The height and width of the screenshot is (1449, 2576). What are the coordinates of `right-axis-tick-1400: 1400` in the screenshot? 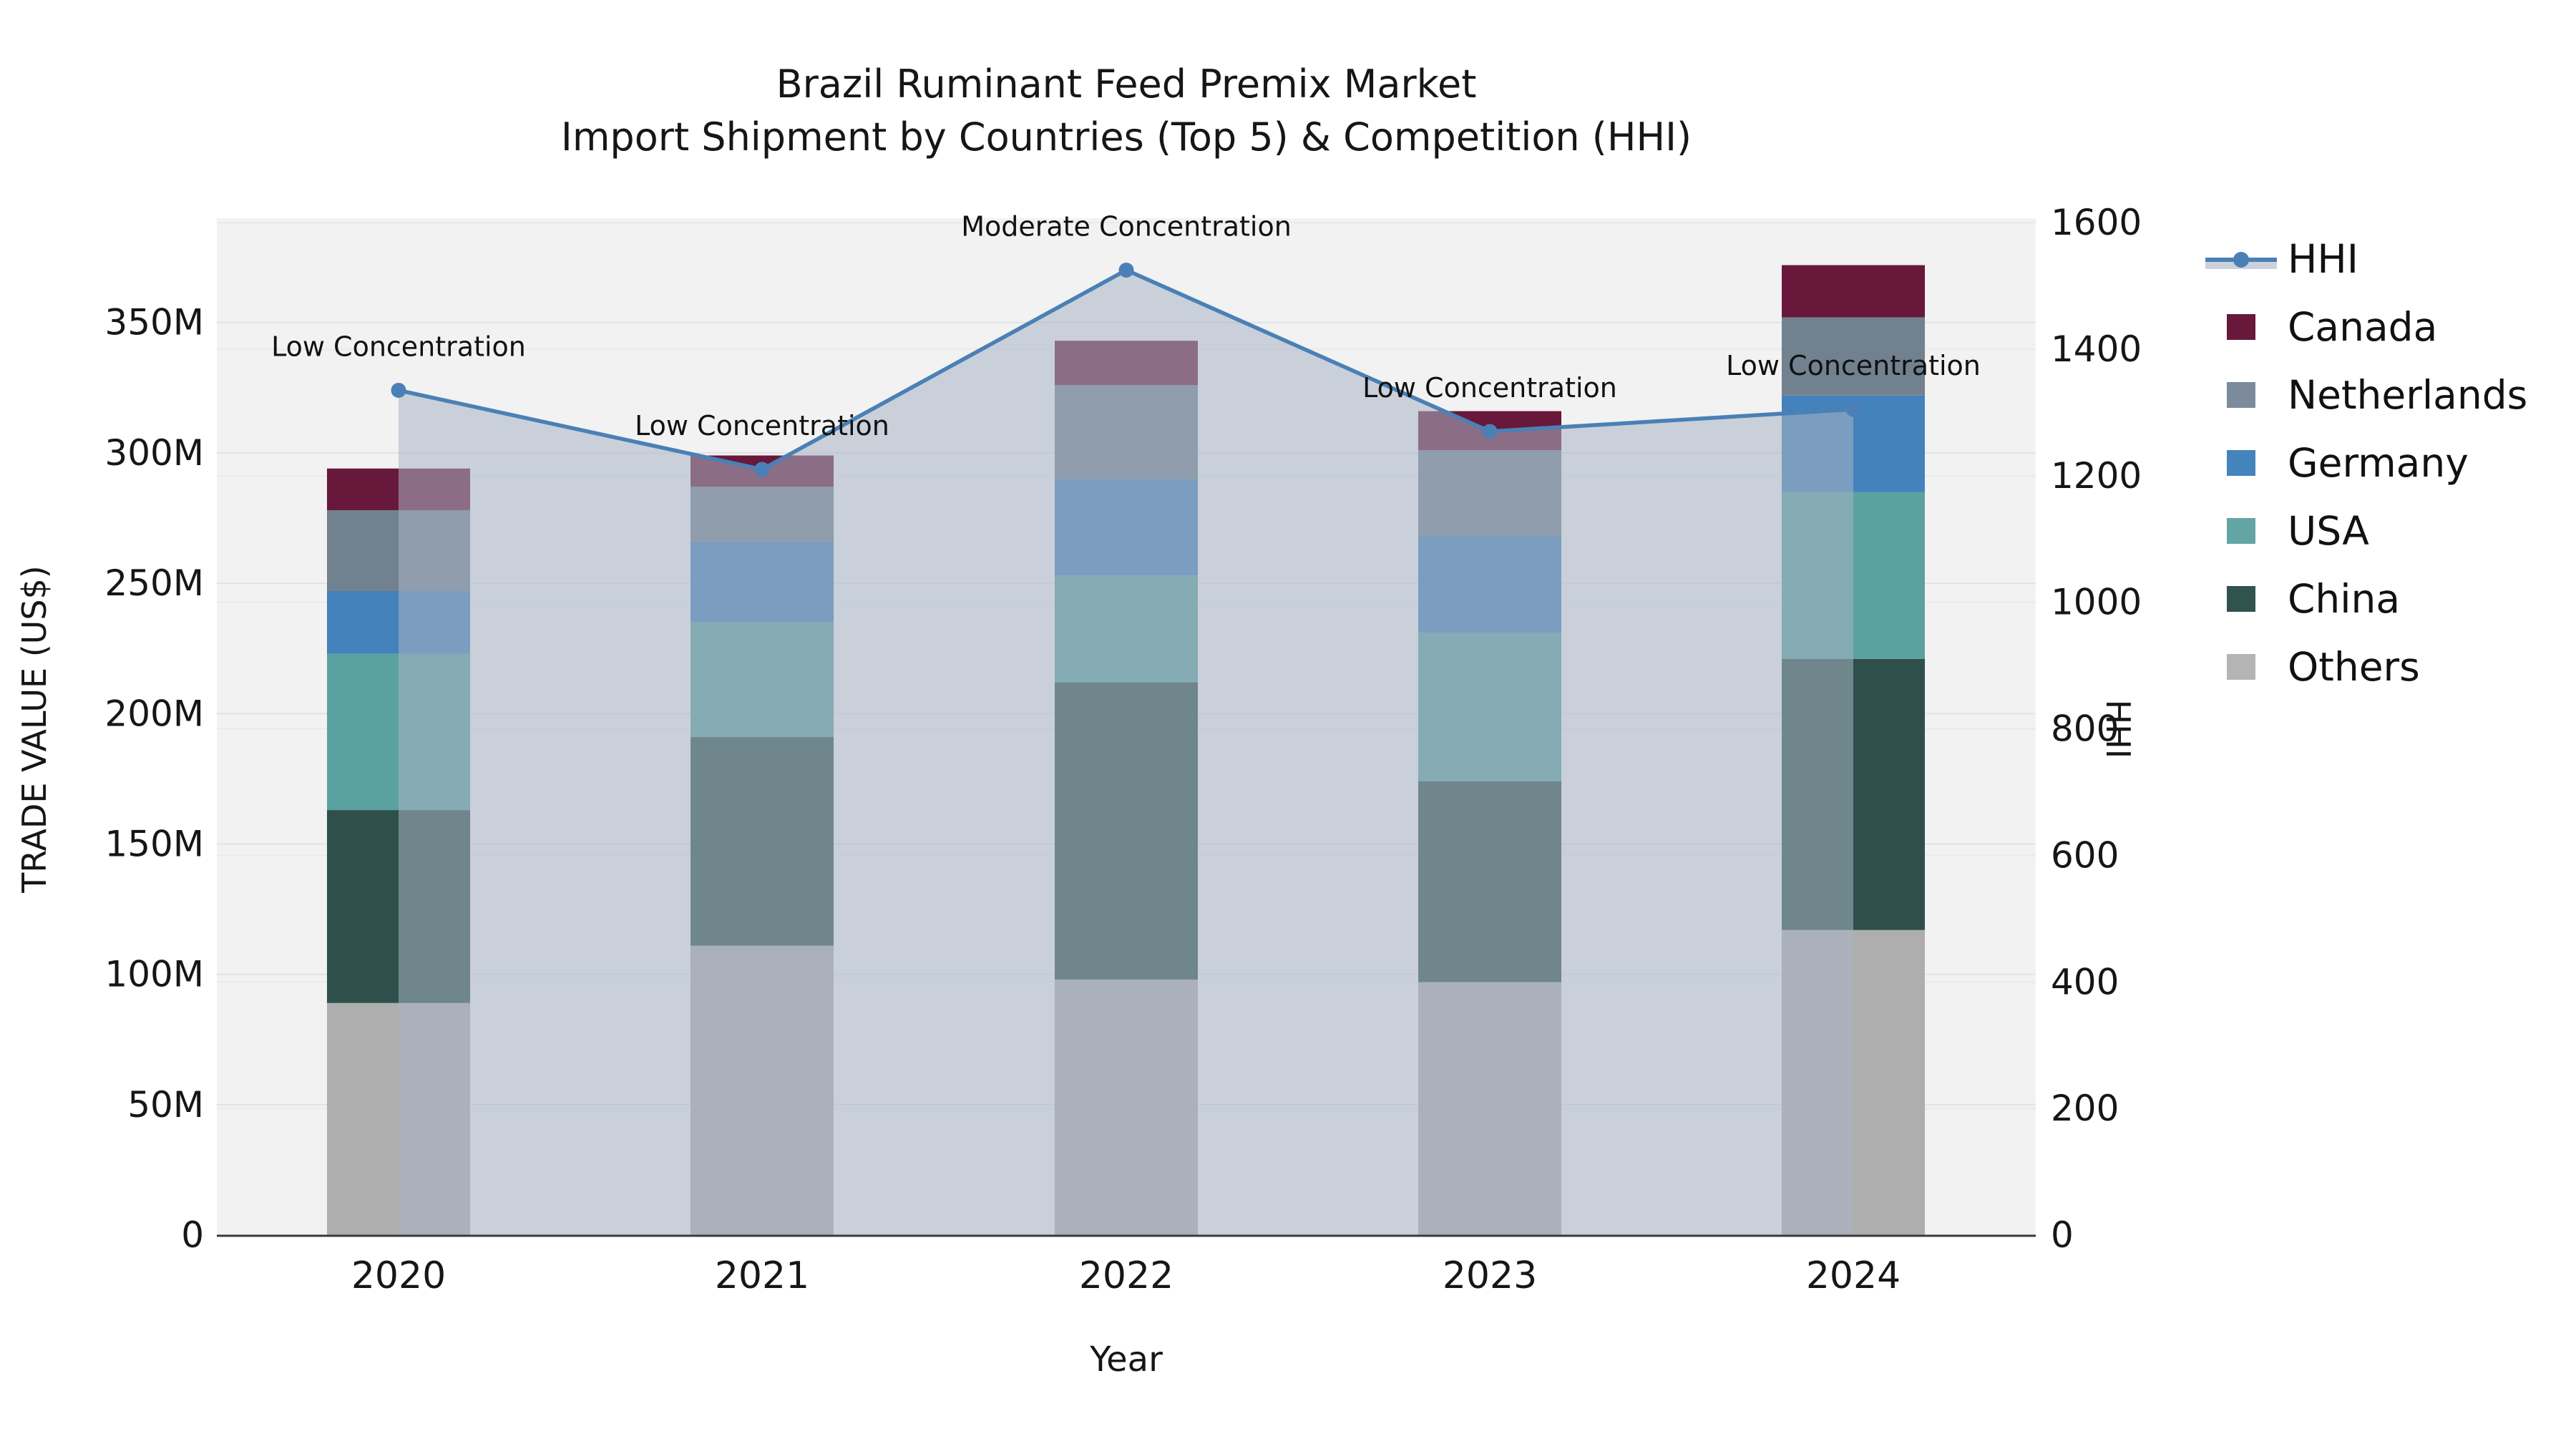 It's located at (2096, 349).